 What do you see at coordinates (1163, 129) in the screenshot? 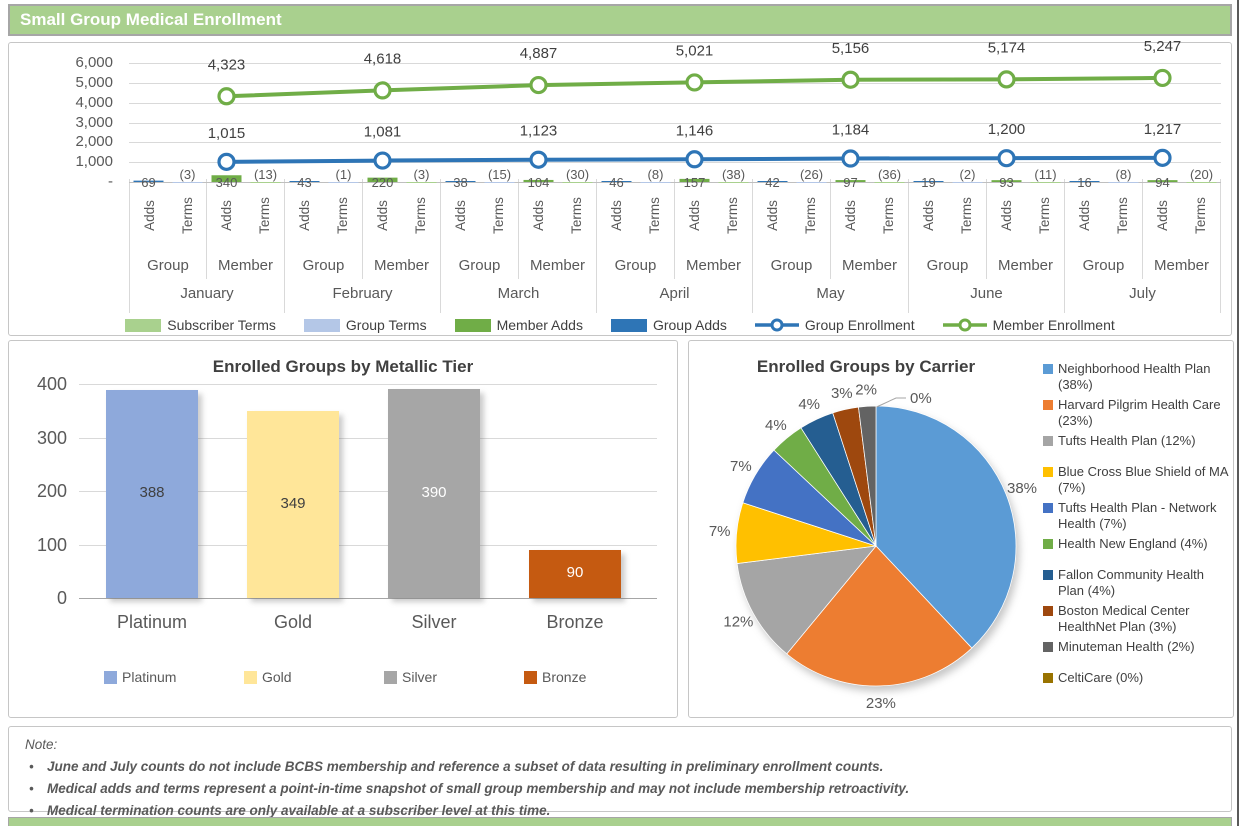
I see `group-enrollment-label: 1,217` at bounding box center [1163, 129].